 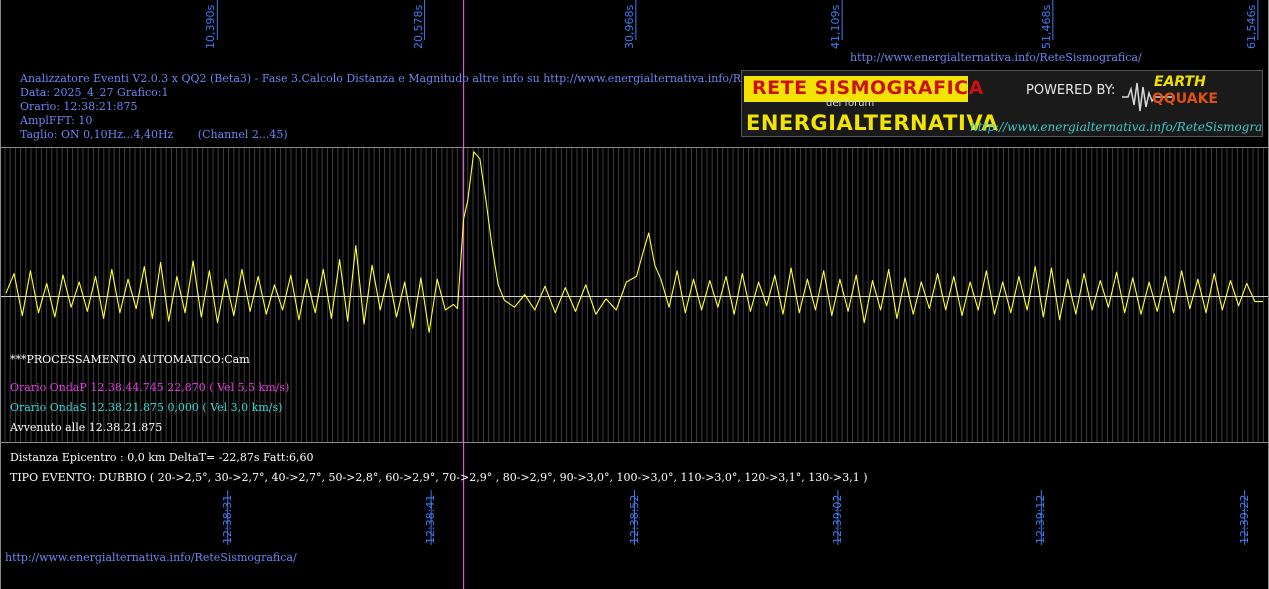 What do you see at coordinates (837, 519) in the screenshot?
I see `bottom-tick-label: 12:39:02` at bounding box center [837, 519].